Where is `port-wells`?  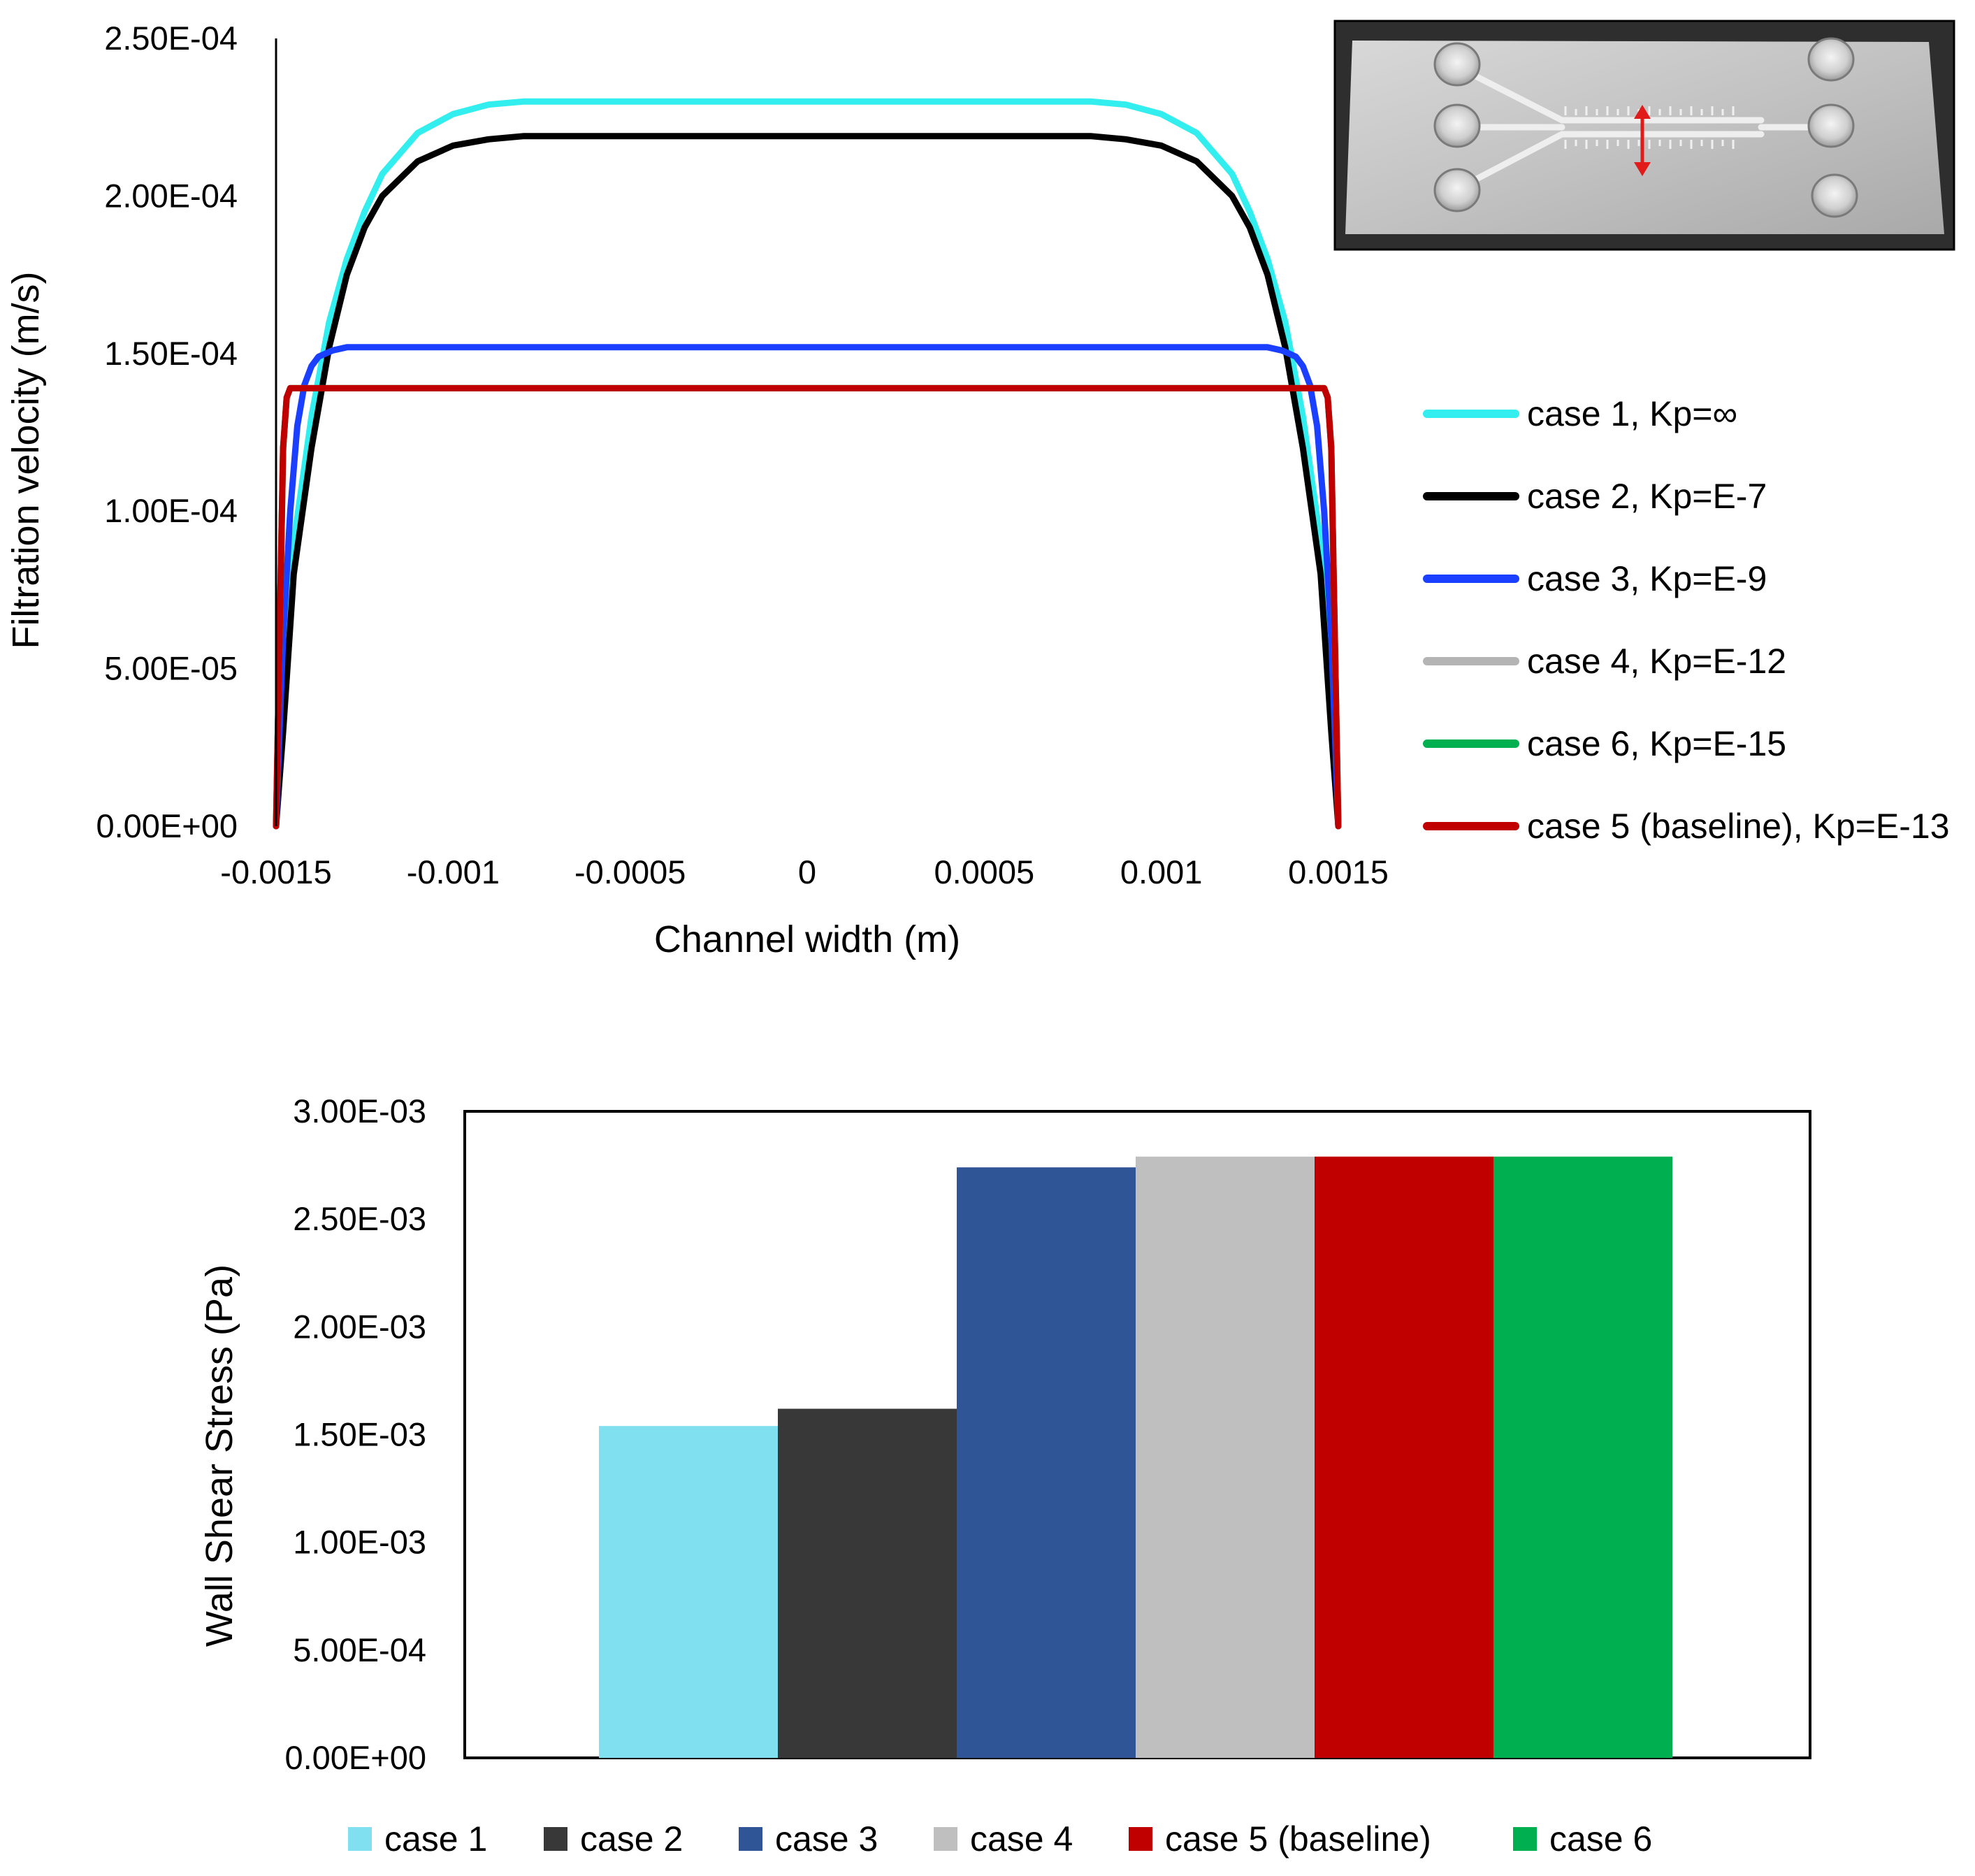 port-wells is located at coordinates (1645, 127).